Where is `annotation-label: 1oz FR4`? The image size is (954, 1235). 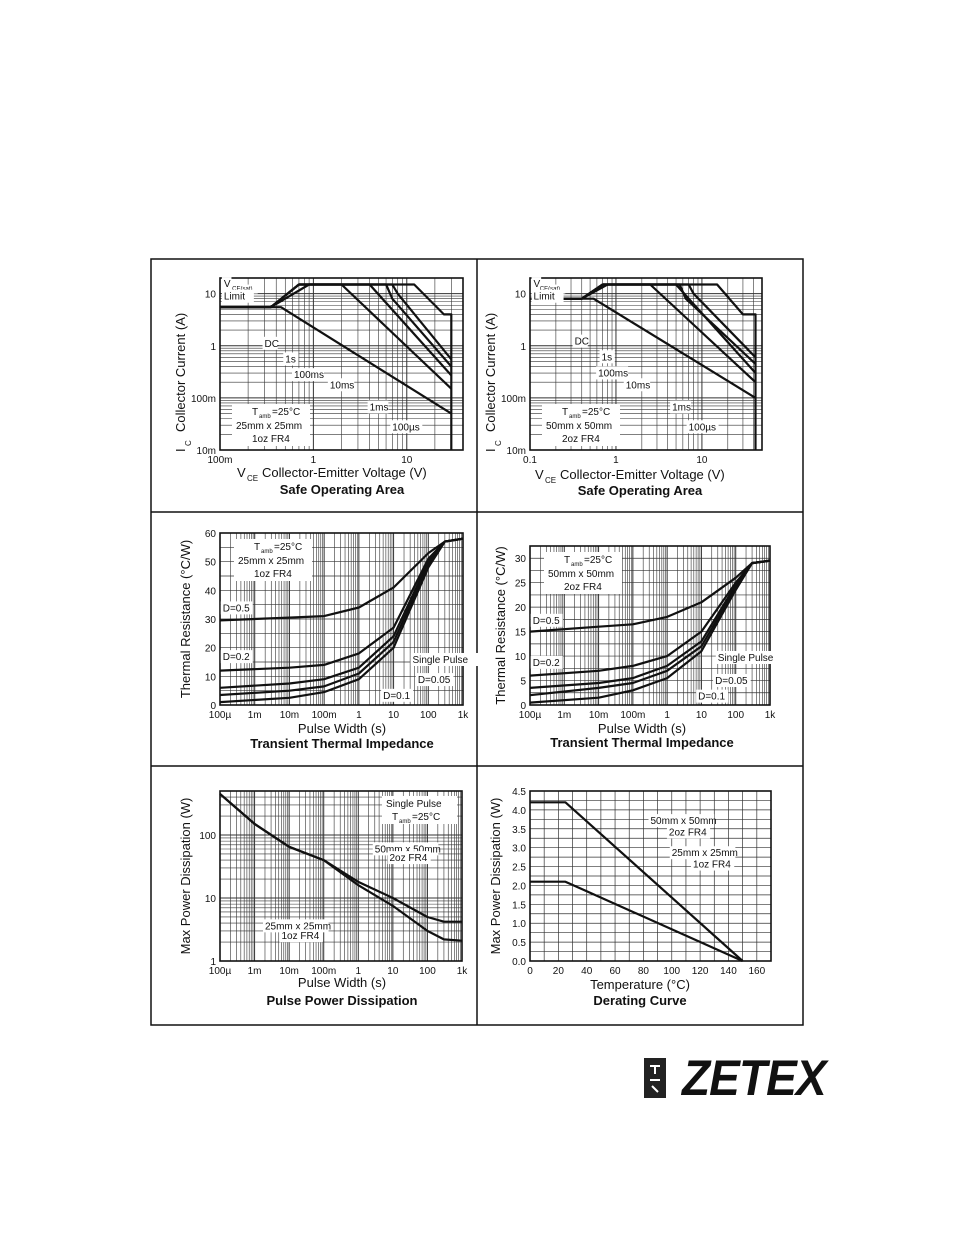
annotation-label: 1oz FR4 is located at coordinates (712, 865).